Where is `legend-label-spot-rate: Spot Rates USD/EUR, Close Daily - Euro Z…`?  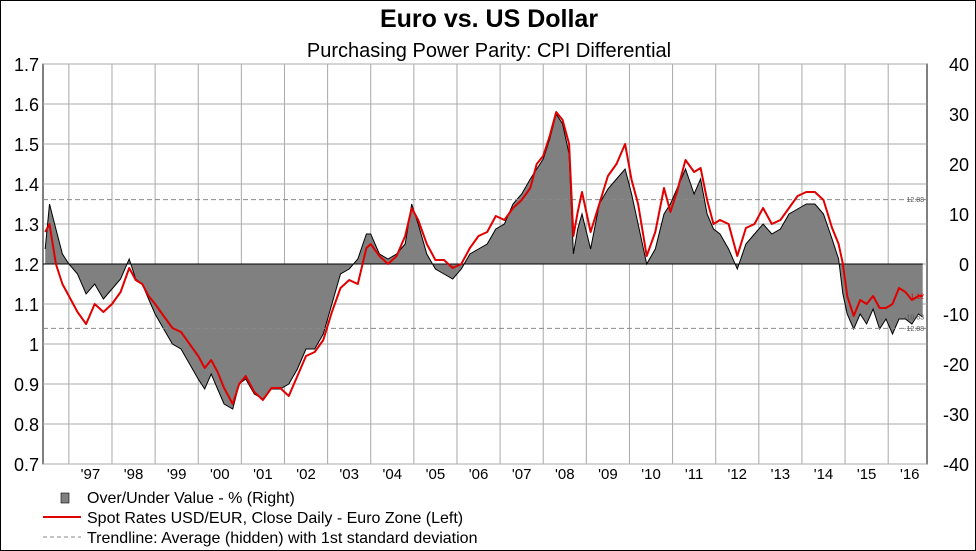
legend-label-spot-rate: Spot Rates USD/EUR, Close Daily - Euro Z… is located at coordinates (275, 518).